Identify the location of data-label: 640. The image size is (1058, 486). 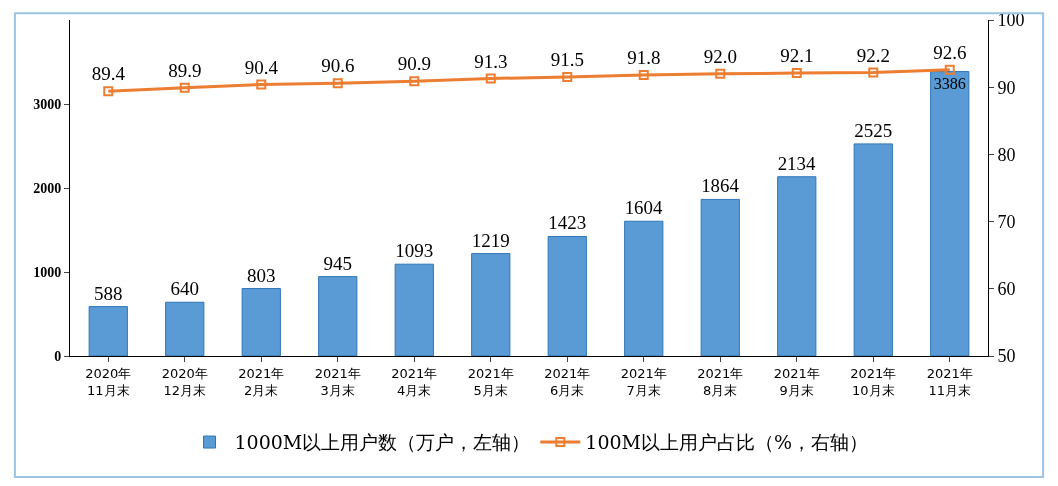
(185, 289).